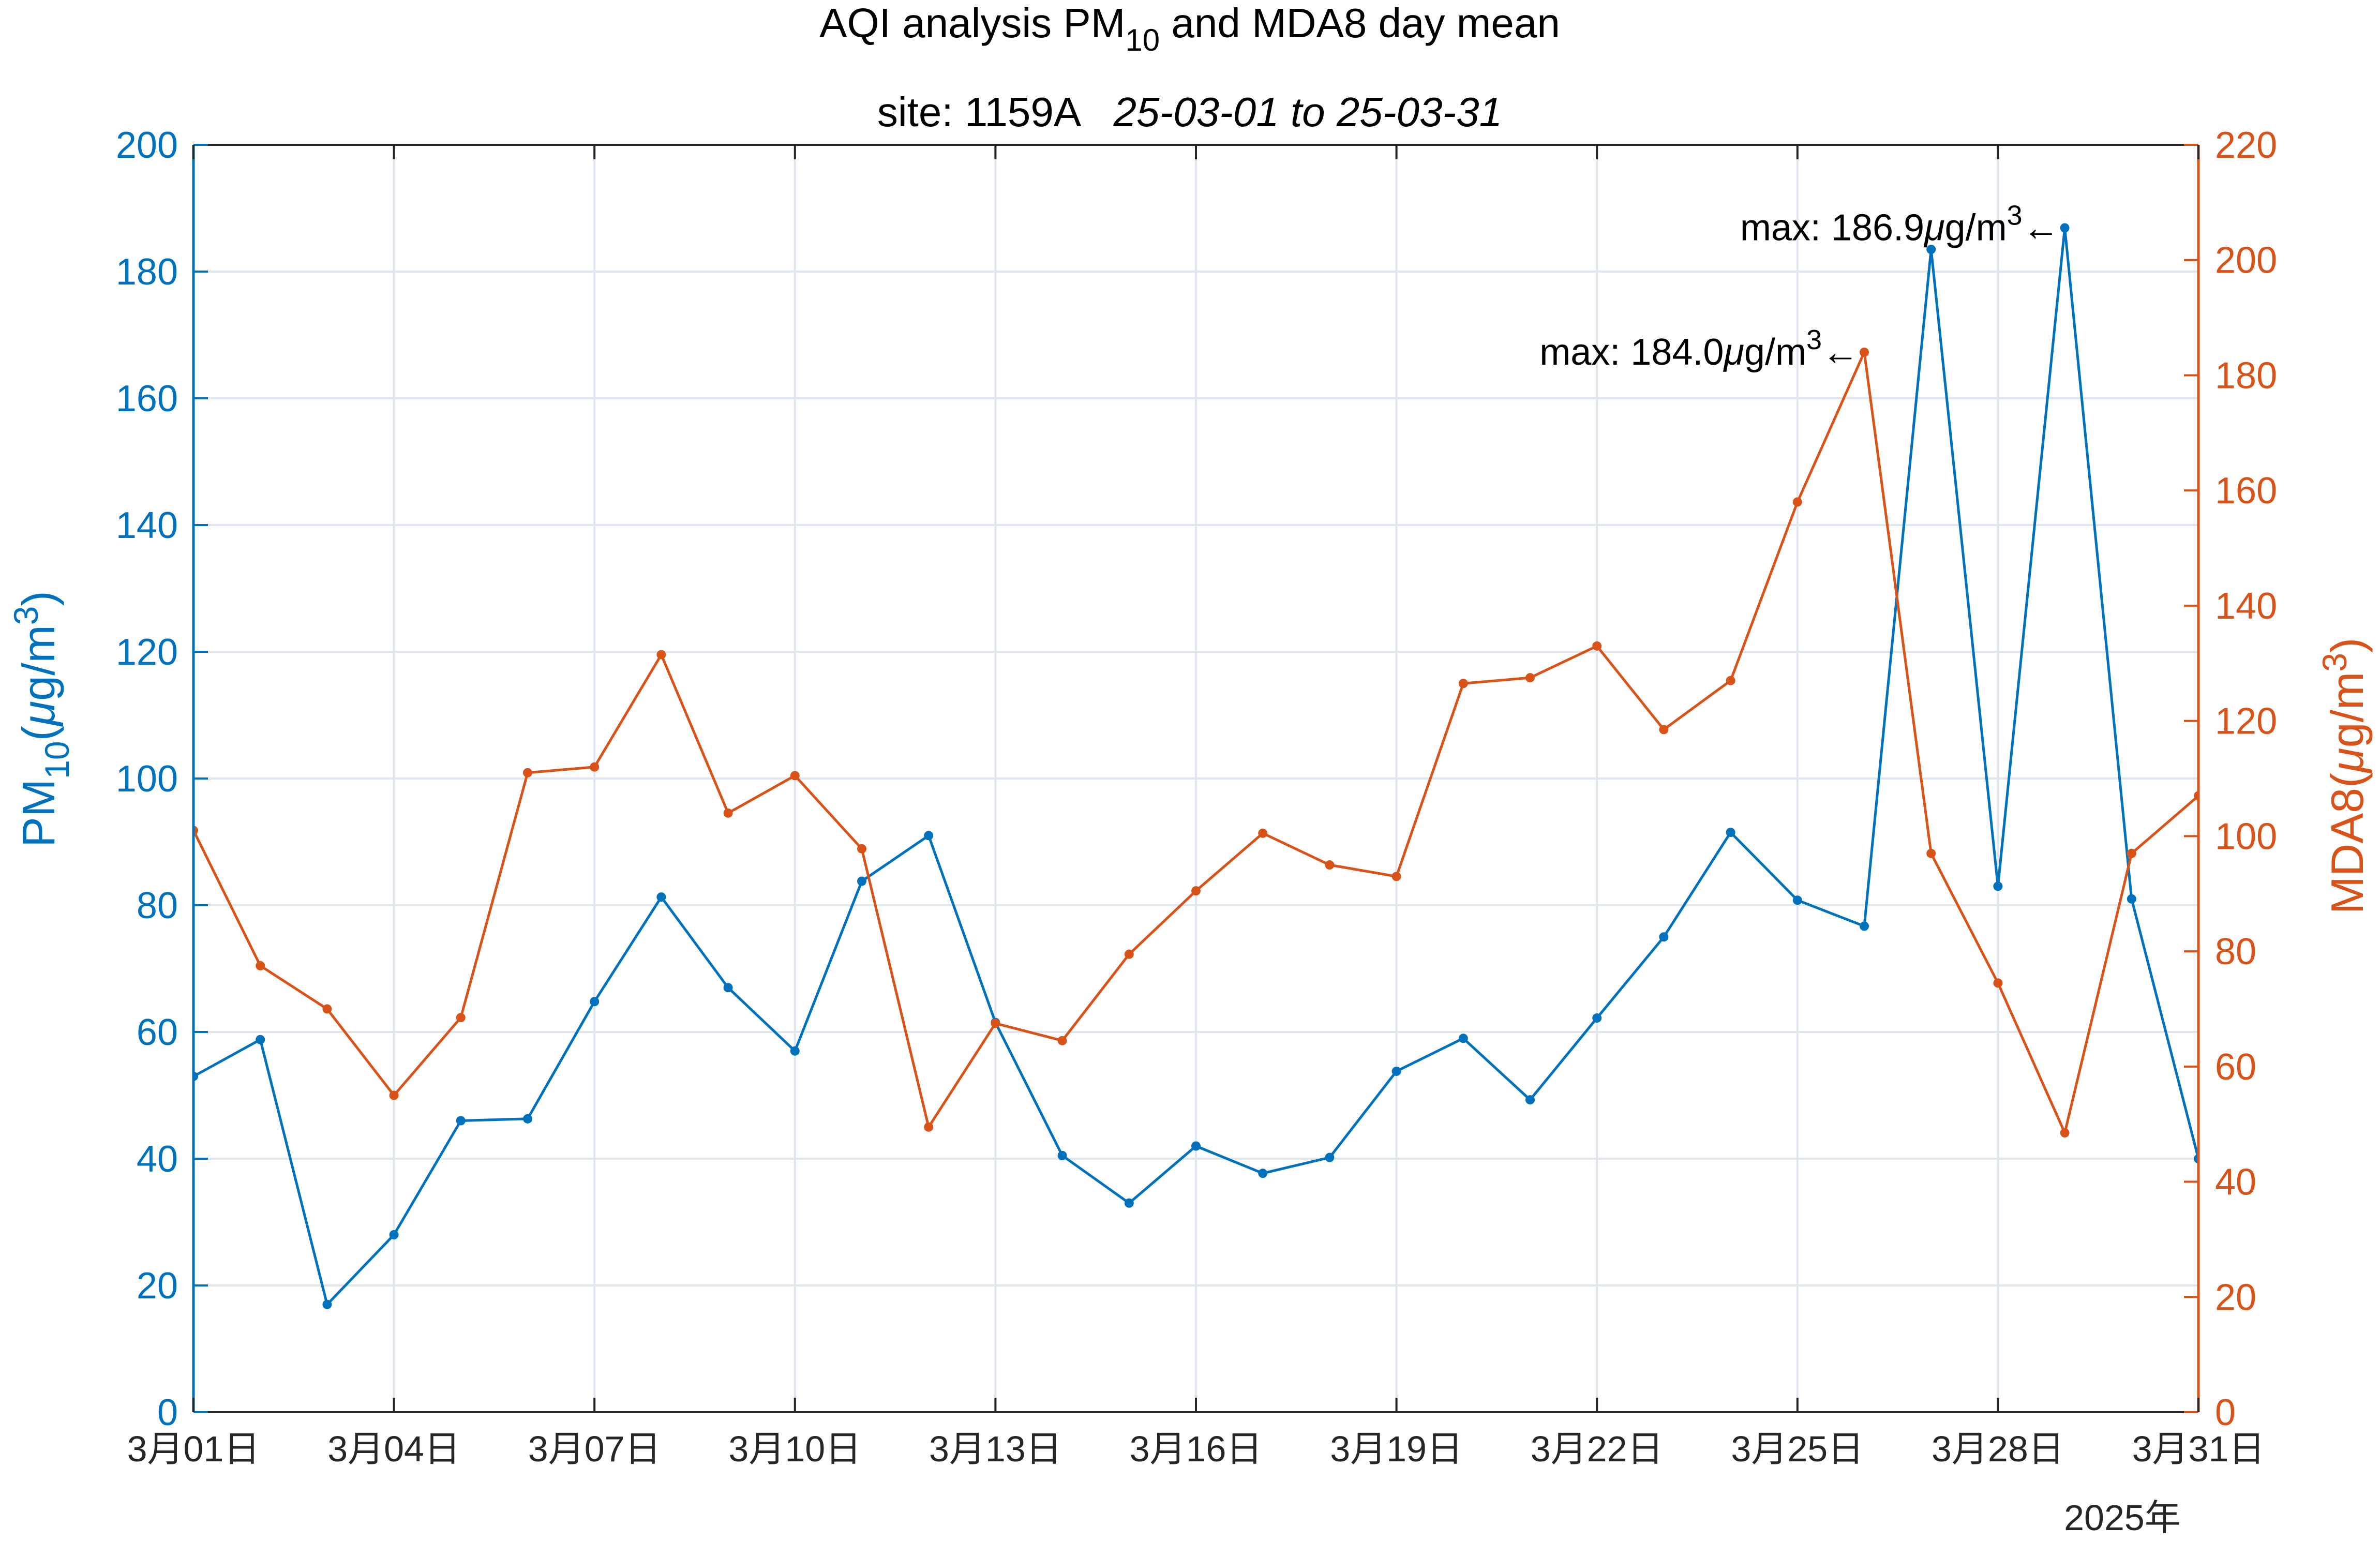 Image resolution: width=2380 pixels, height=1541 pixels. I want to click on y-right-tick-label: 20, so click(2235, 1298).